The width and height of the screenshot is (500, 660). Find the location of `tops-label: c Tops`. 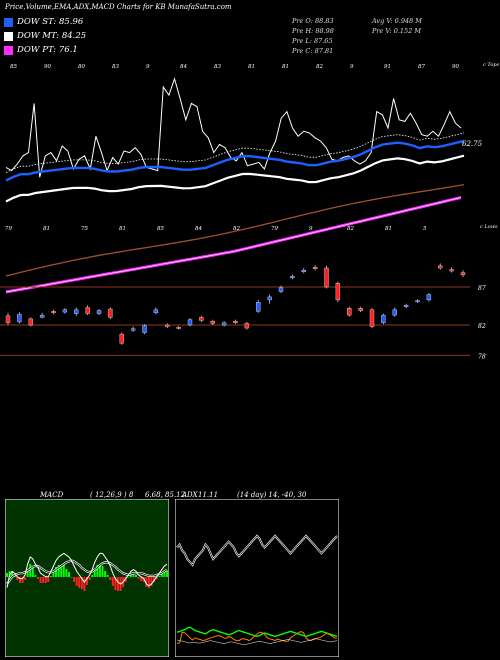

tops-label: c Tops is located at coordinates (491, 65).